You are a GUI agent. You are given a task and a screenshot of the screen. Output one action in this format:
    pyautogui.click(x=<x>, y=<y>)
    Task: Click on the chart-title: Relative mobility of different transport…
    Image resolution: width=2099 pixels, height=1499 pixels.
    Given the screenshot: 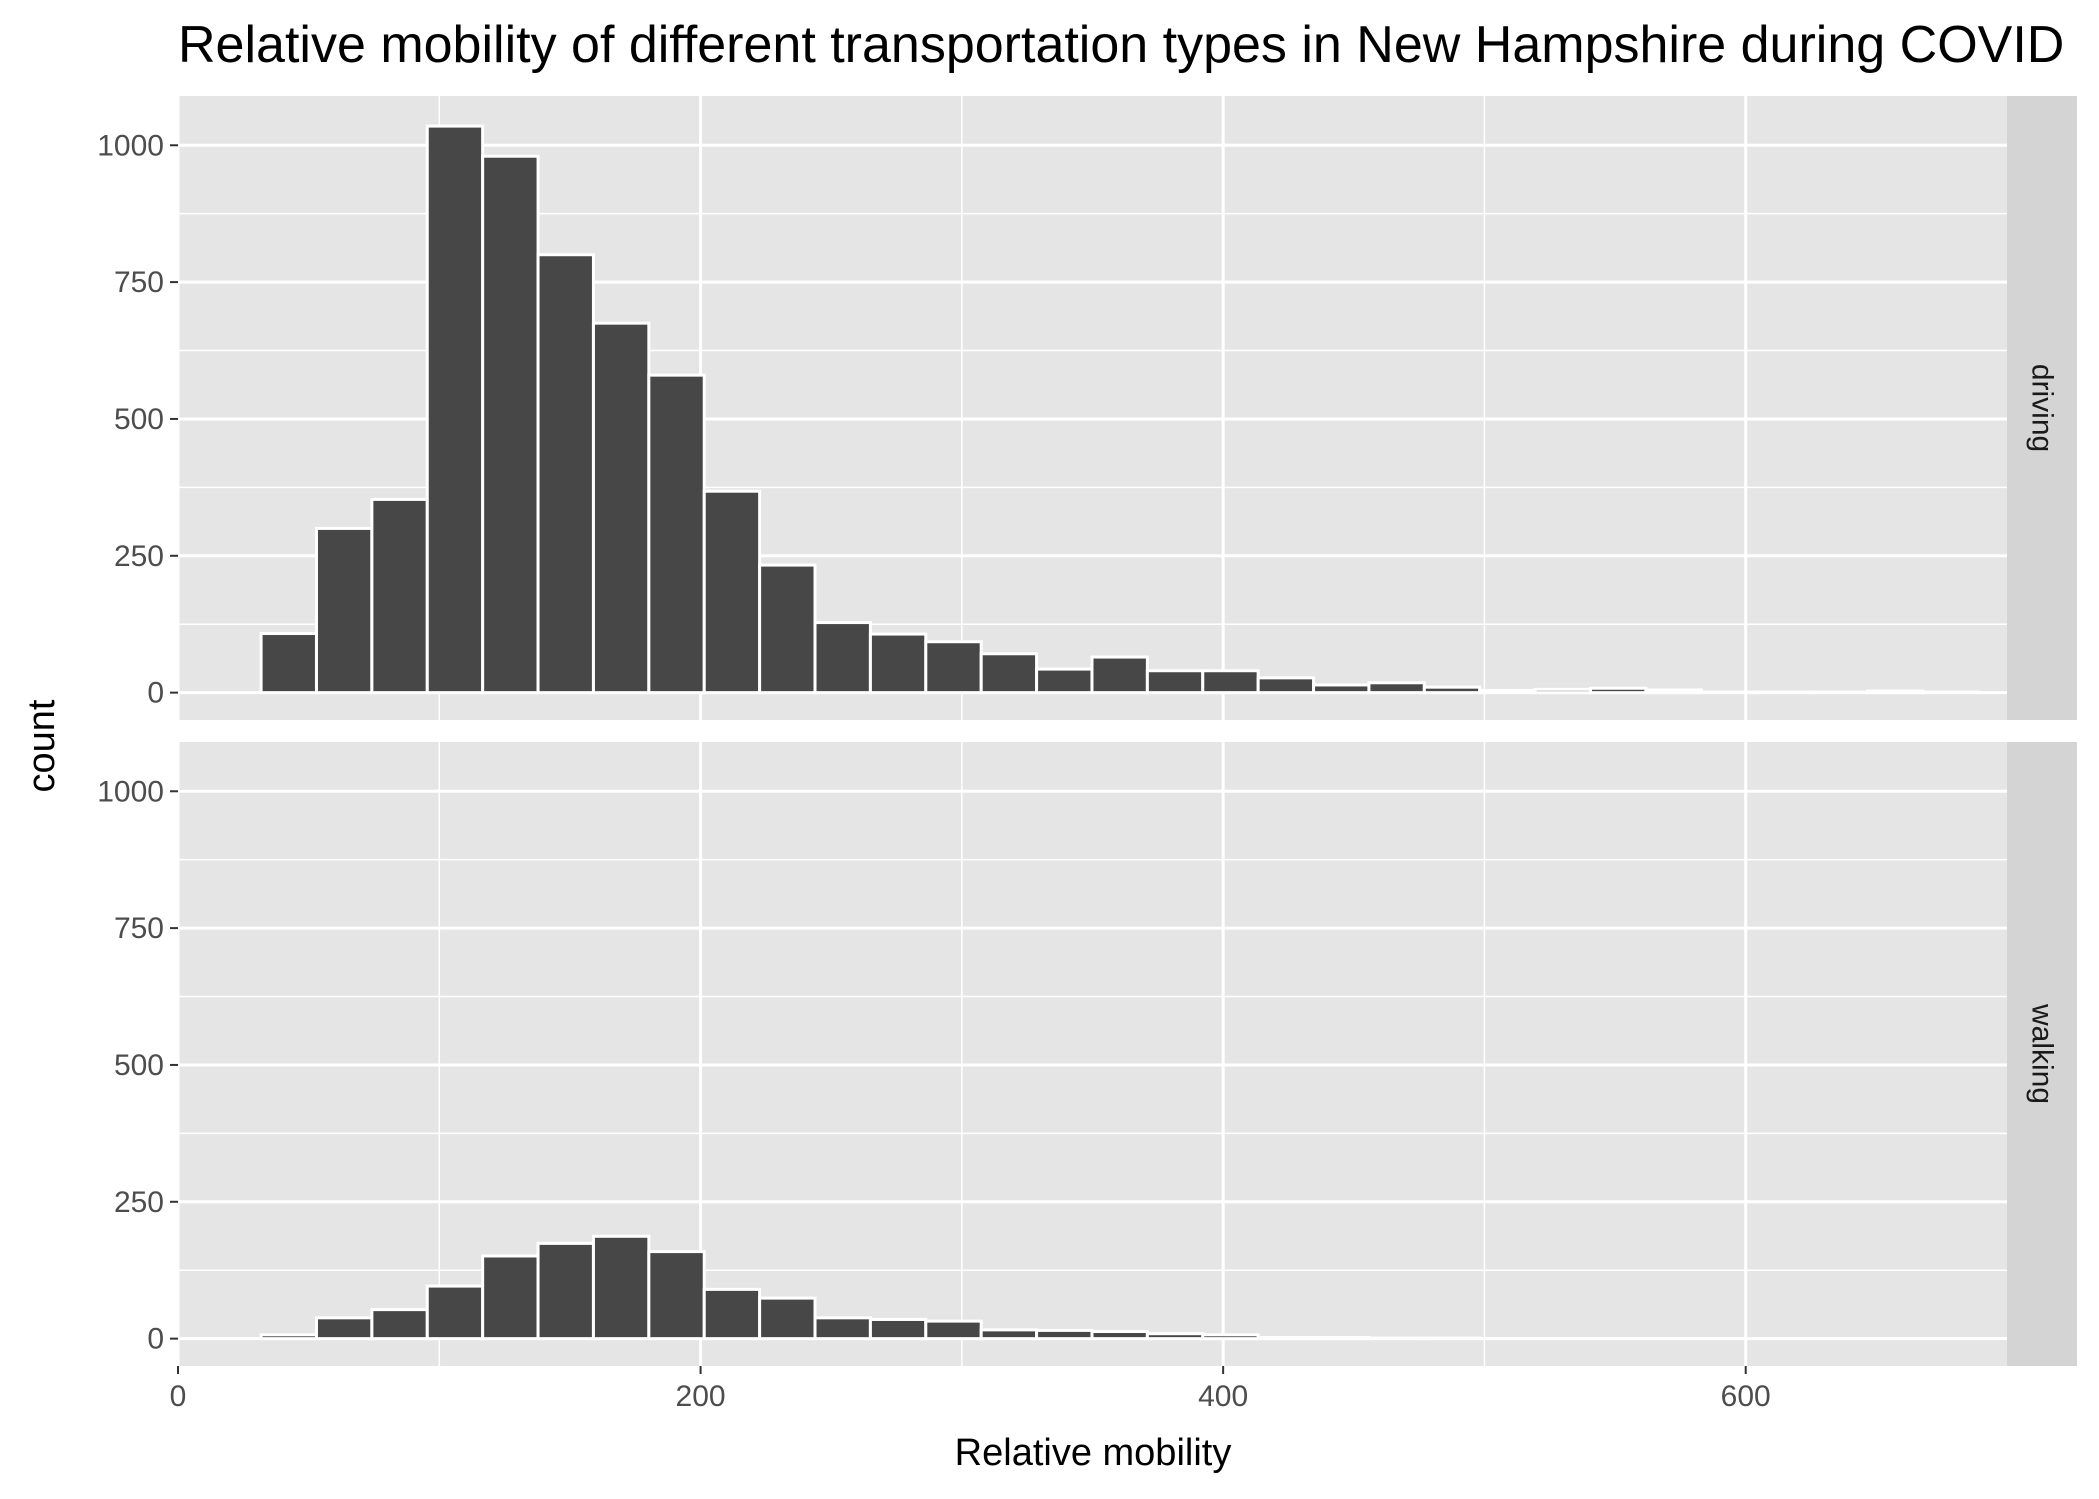 What is the action you would take?
    pyautogui.click(x=1121, y=45)
    